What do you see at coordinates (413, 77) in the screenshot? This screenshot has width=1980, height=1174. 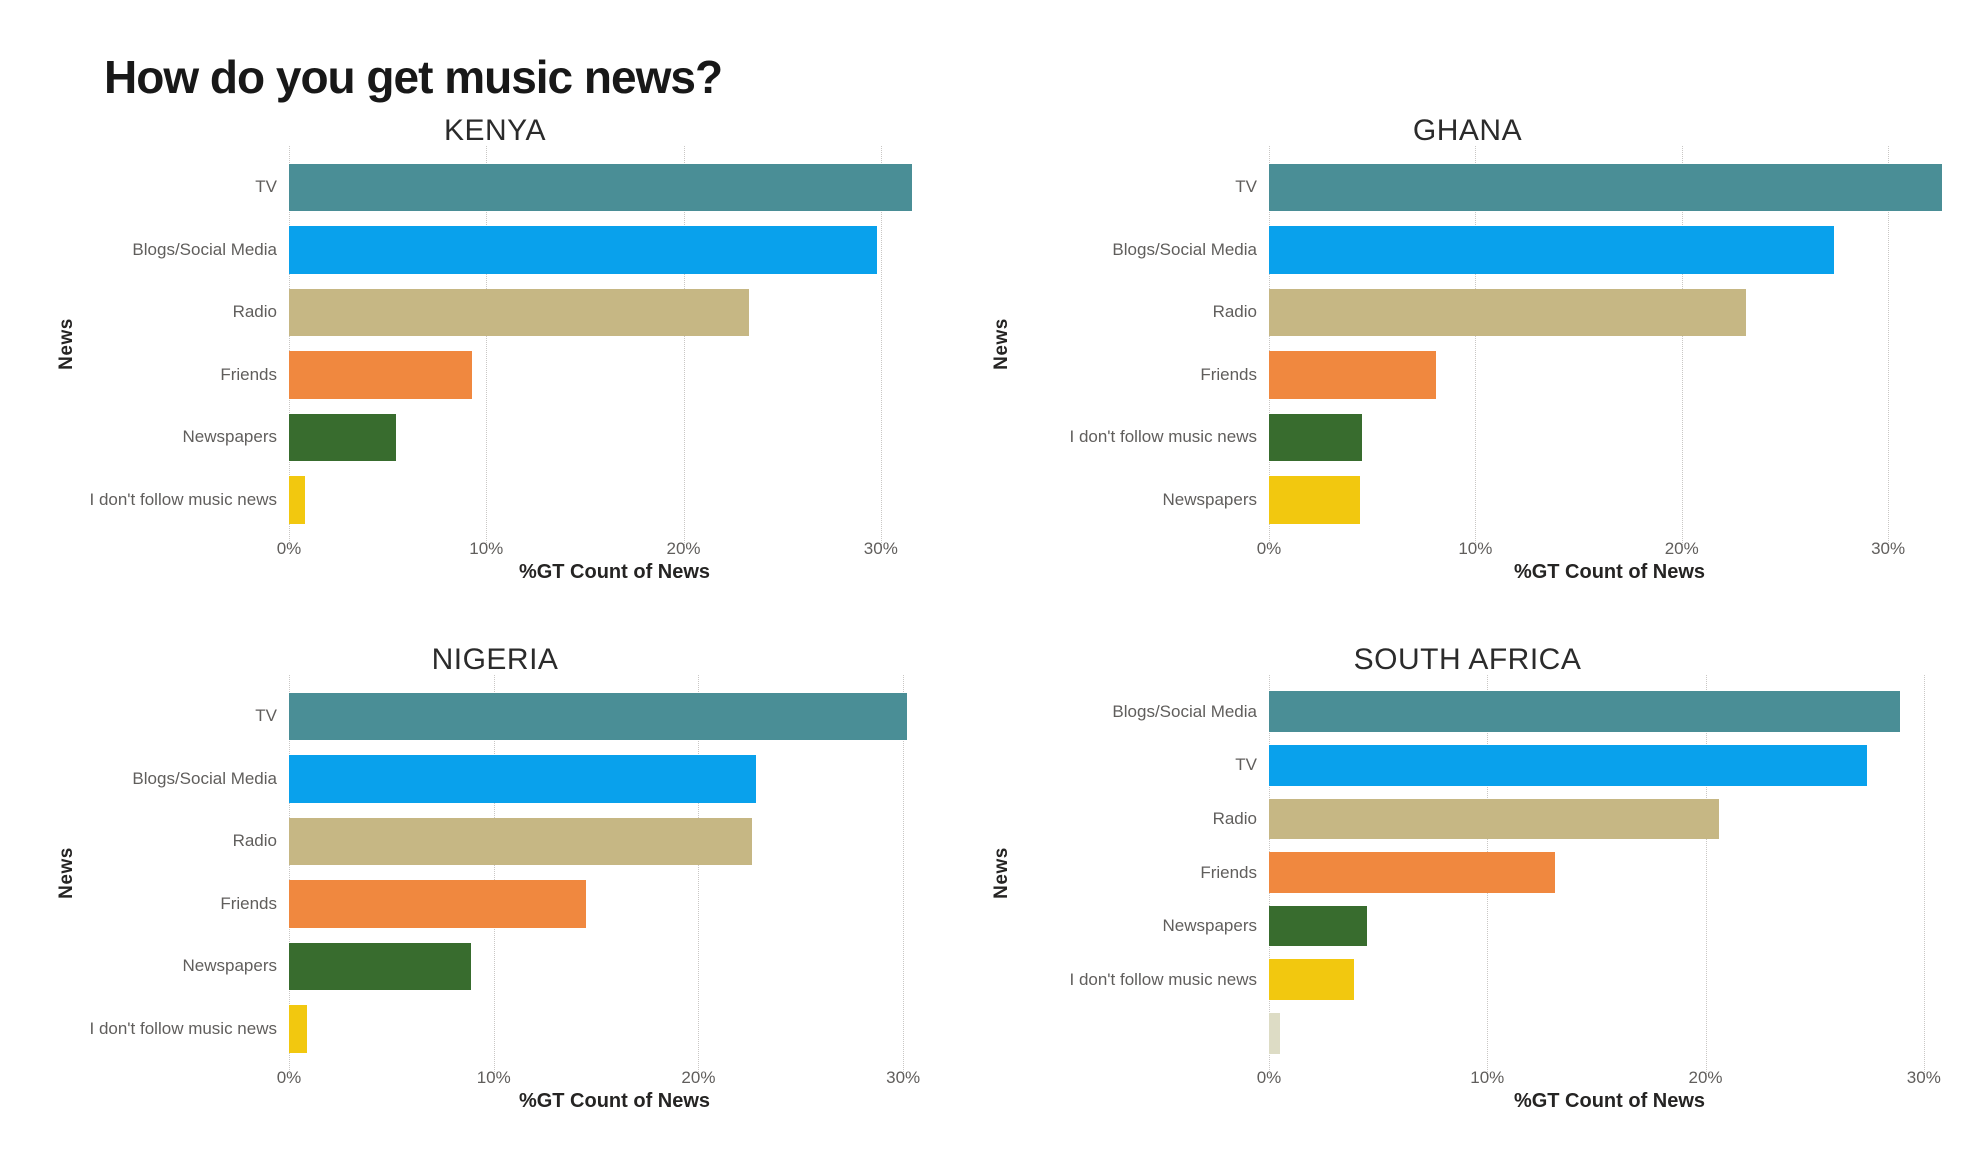 I see `report-title: How do you get music news?` at bounding box center [413, 77].